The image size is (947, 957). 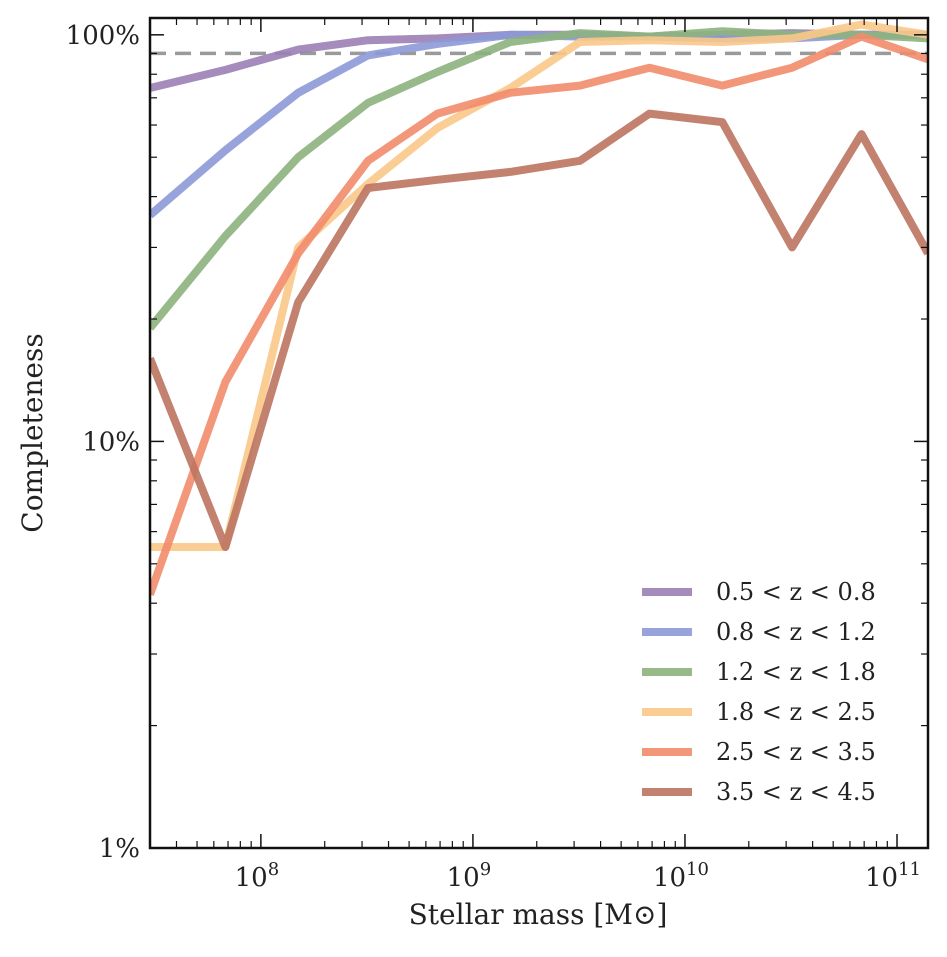 I want to click on y-tick-label: 100%, so click(x=103, y=36).